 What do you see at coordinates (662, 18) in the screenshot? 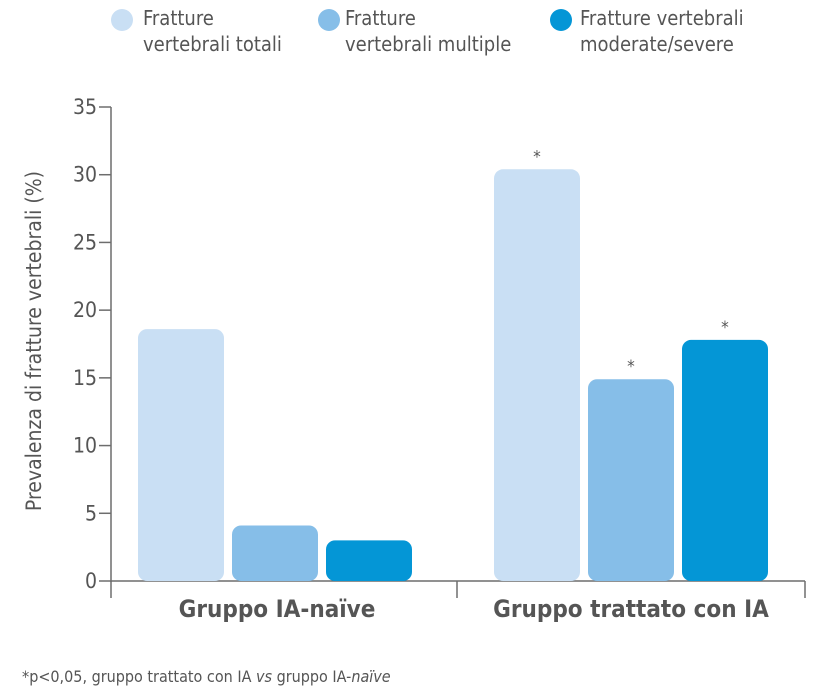
I see `legend-label: Fratture vertebrali` at bounding box center [662, 18].